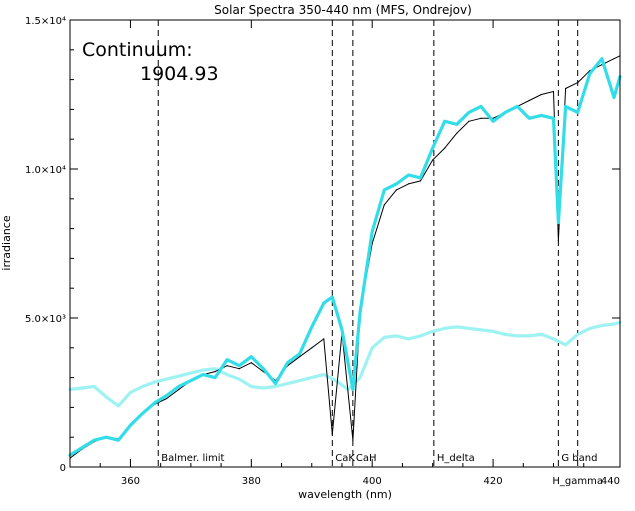 This screenshot has height=511, width=635. I want to click on y-tick-label: 0, so click(63, 468).